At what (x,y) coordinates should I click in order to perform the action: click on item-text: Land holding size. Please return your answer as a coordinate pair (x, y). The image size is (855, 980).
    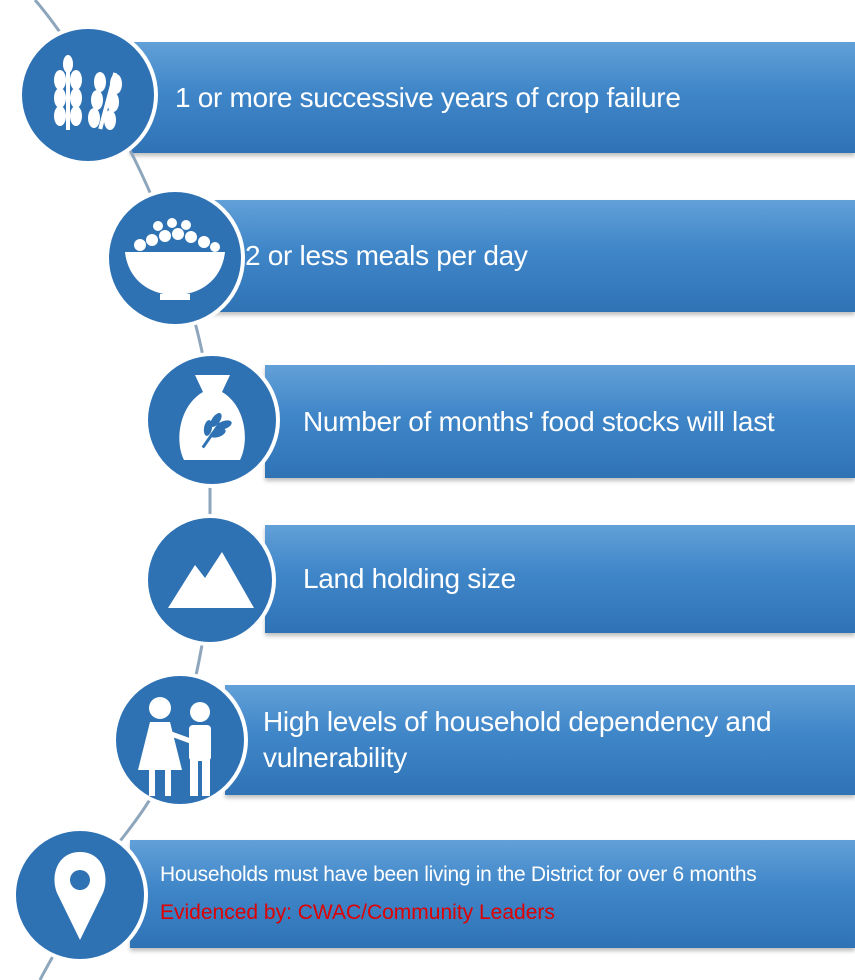
    Looking at the image, I should click on (409, 578).